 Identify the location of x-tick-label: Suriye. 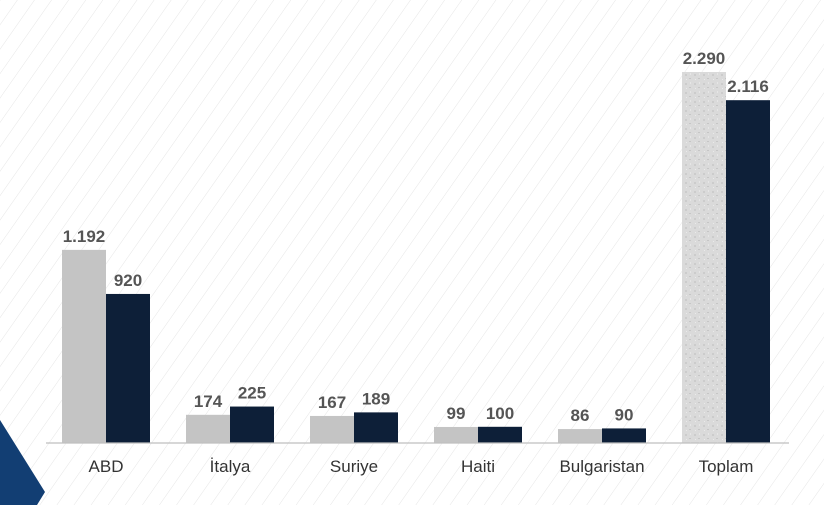
(354, 466).